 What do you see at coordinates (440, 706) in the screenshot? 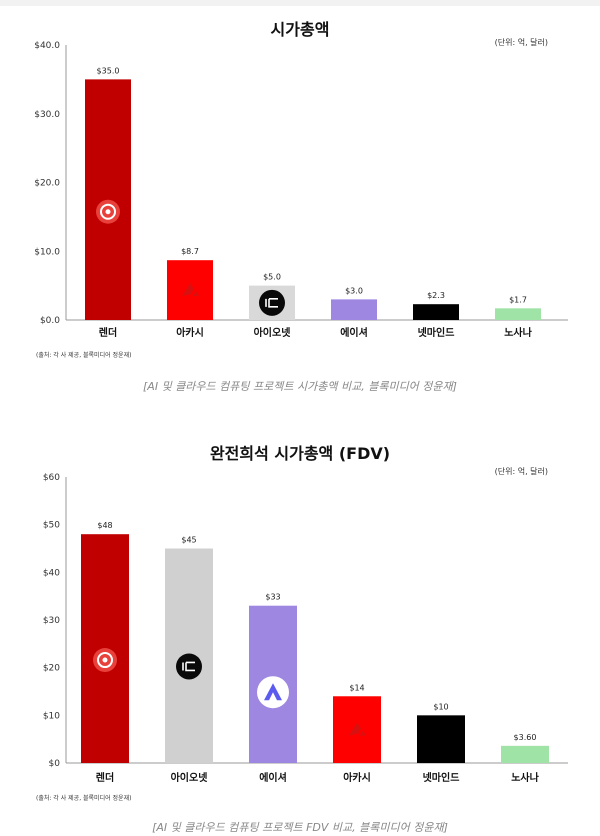
I see `bar-value-label: $10` at bounding box center [440, 706].